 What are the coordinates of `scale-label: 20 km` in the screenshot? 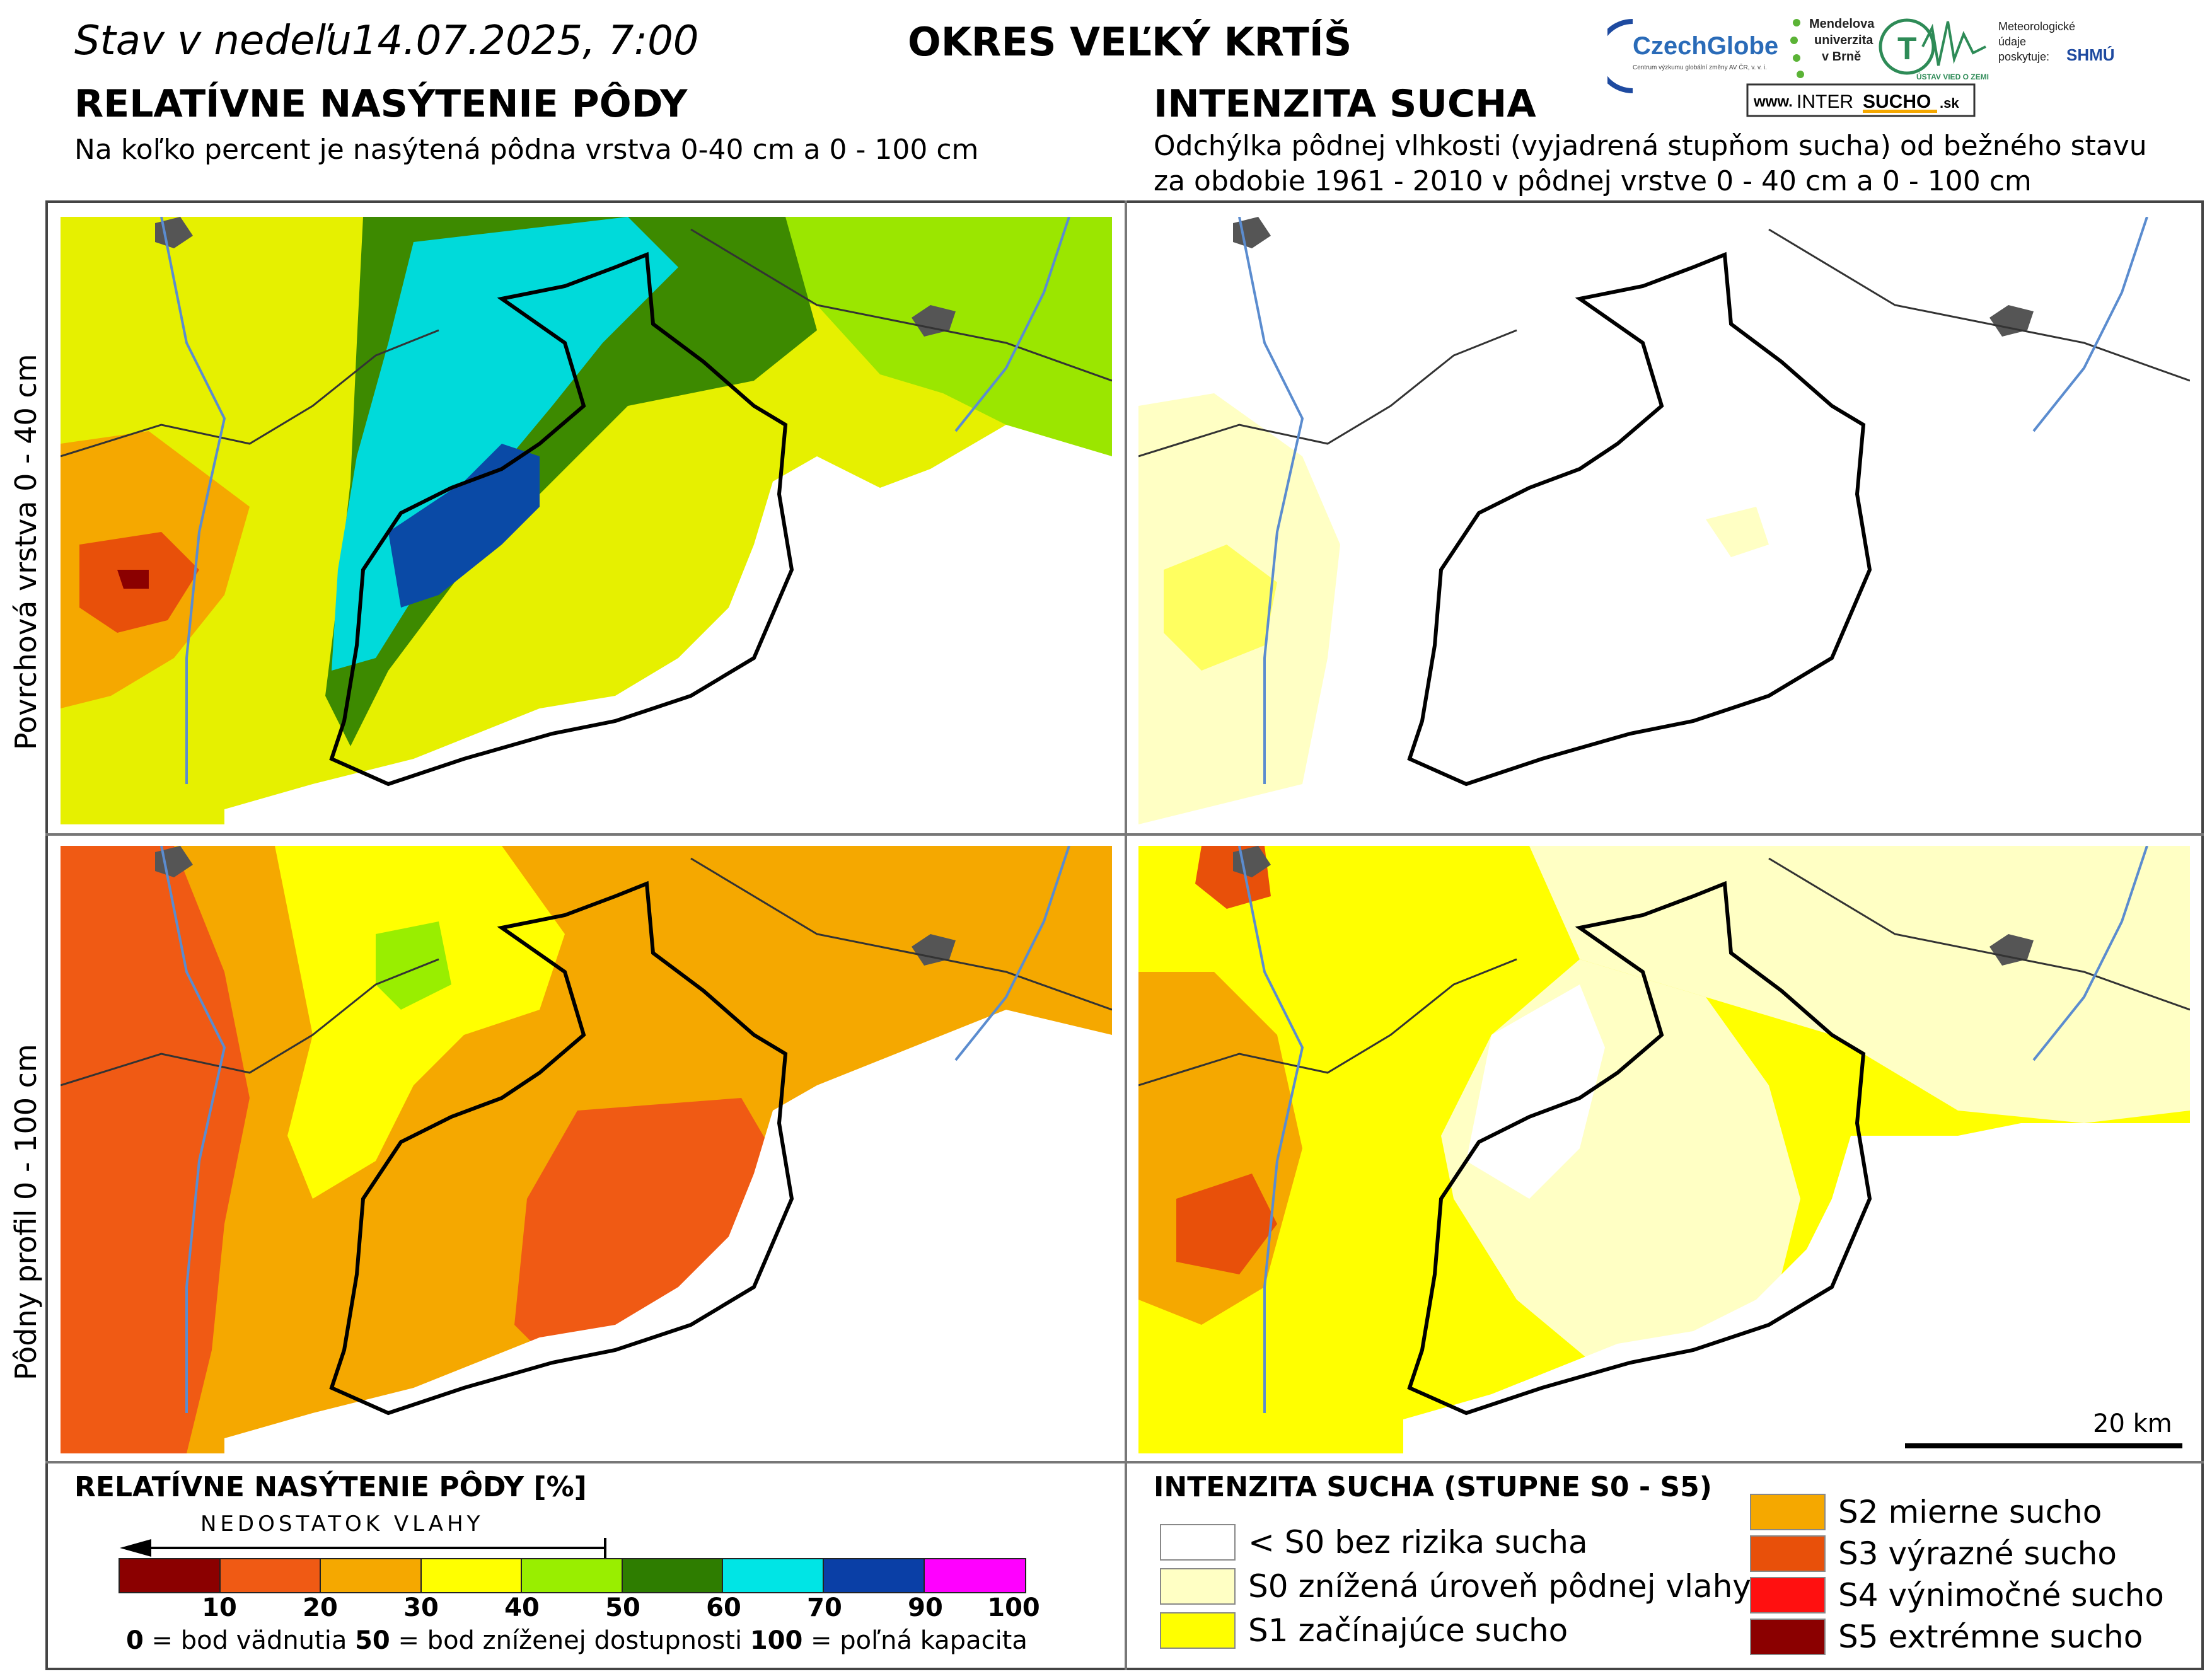 It's located at (2132, 1423).